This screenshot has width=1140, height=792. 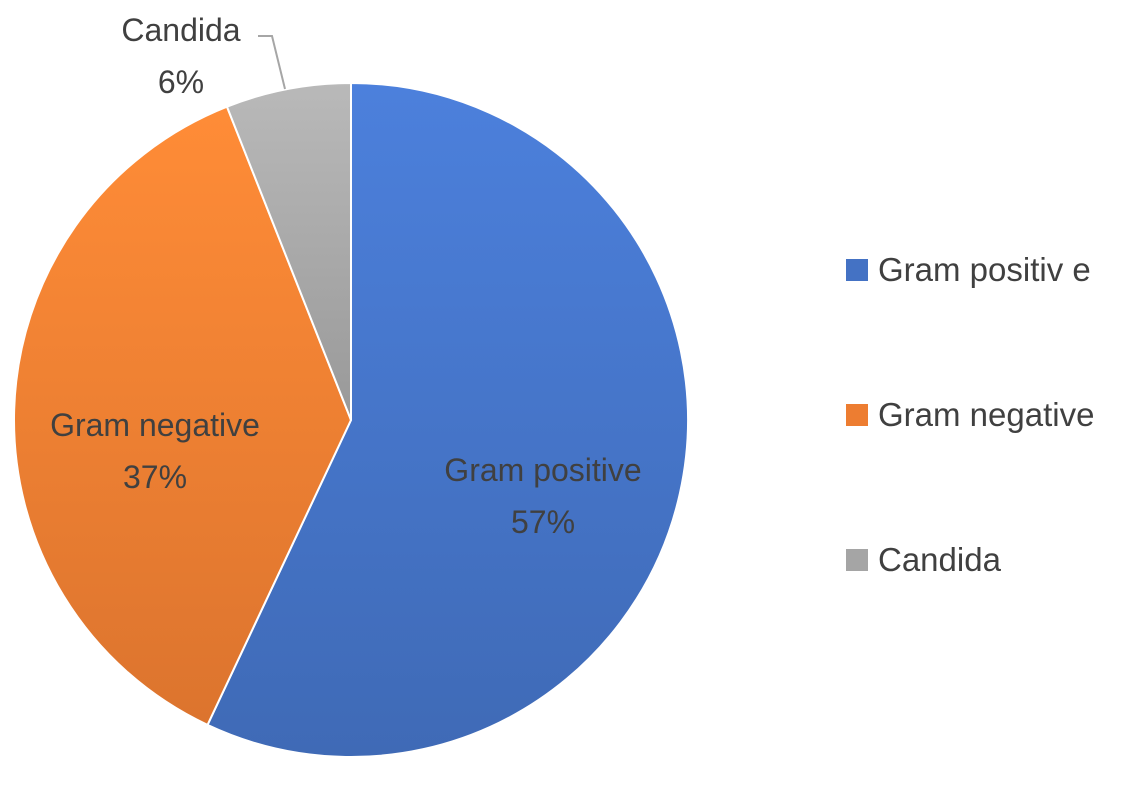 I want to click on legend-item-gram-positive: Gram positiv e, so click(x=970, y=270).